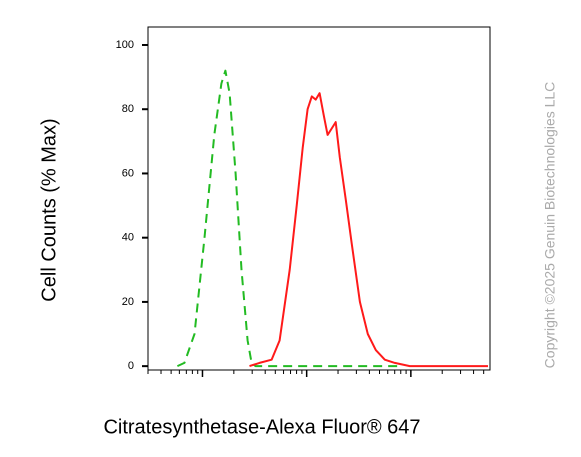 The width and height of the screenshot is (581, 457). I want to click on x-axis-label: Citratesynthetase-Alexa Fluor® 647, so click(261, 427).